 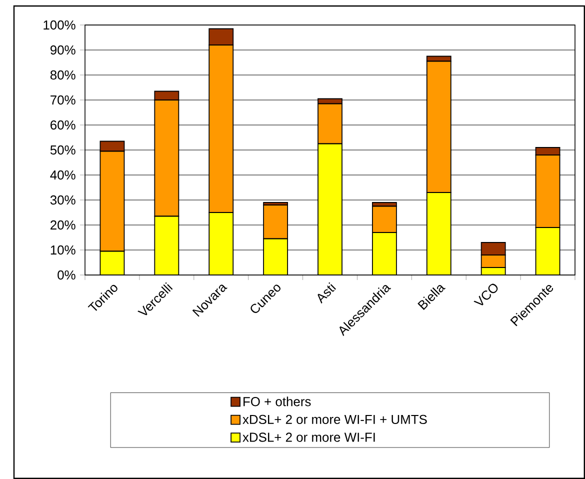 I want to click on y-tick-label: 100%, so click(x=60, y=25).